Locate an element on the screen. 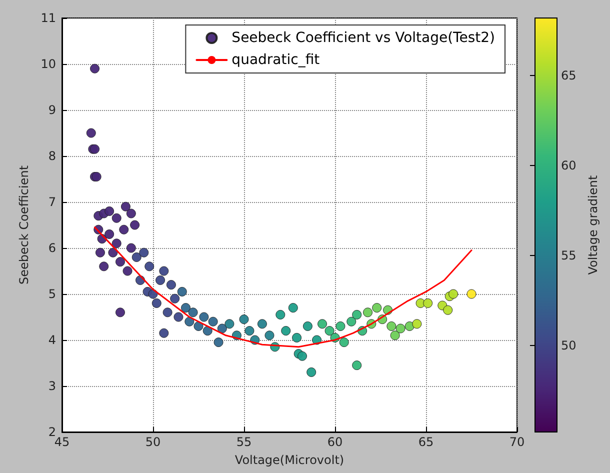  color-bar-label: 55 is located at coordinates (568, 255).